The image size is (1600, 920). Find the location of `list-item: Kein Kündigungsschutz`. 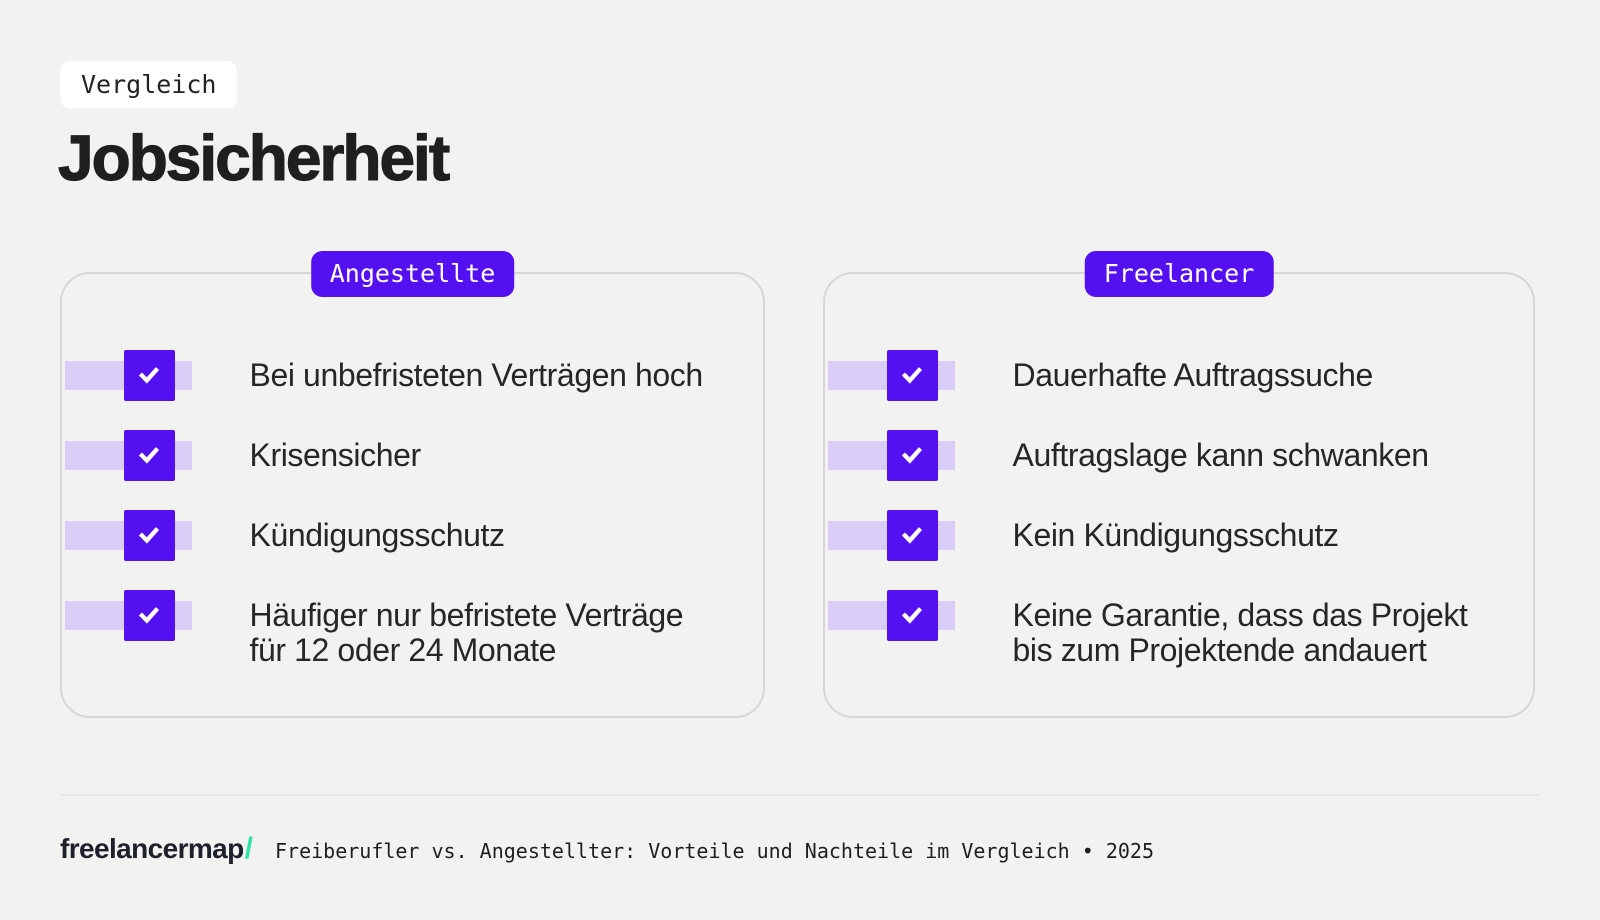

list-item: Kein Kündigungsschutz is located at coordinates (1179, 535).